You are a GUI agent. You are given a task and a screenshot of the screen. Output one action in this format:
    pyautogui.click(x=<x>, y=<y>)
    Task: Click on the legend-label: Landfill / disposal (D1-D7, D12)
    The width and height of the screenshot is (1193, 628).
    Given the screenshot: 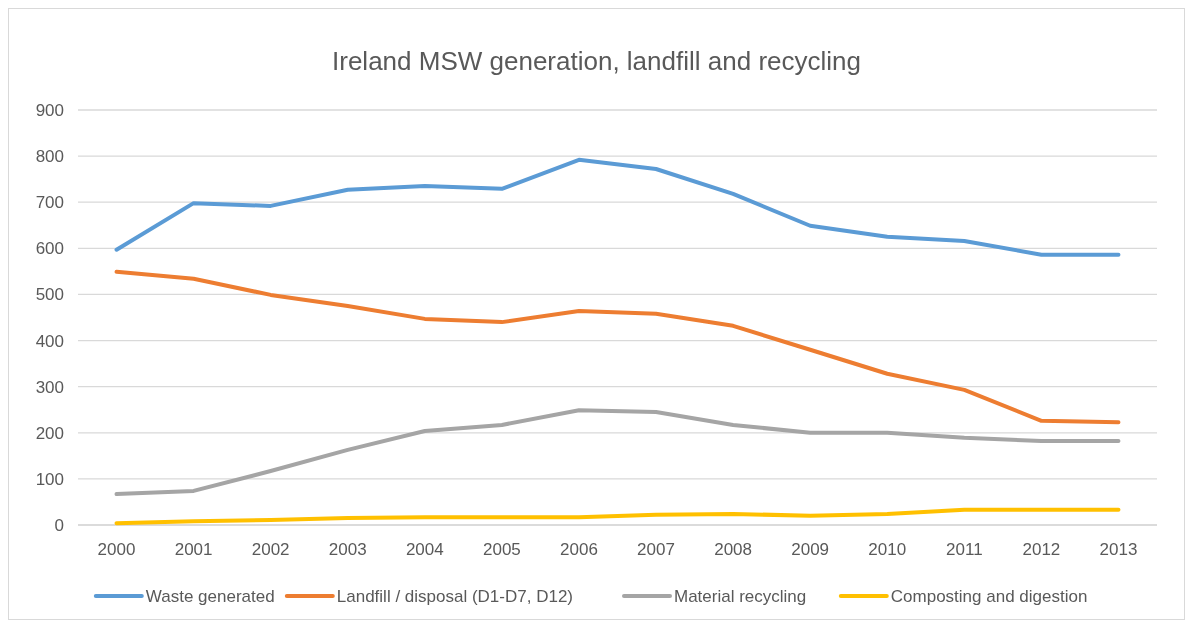 What is the action you would take?
    pyautogui.click(x=455, y=596)
    